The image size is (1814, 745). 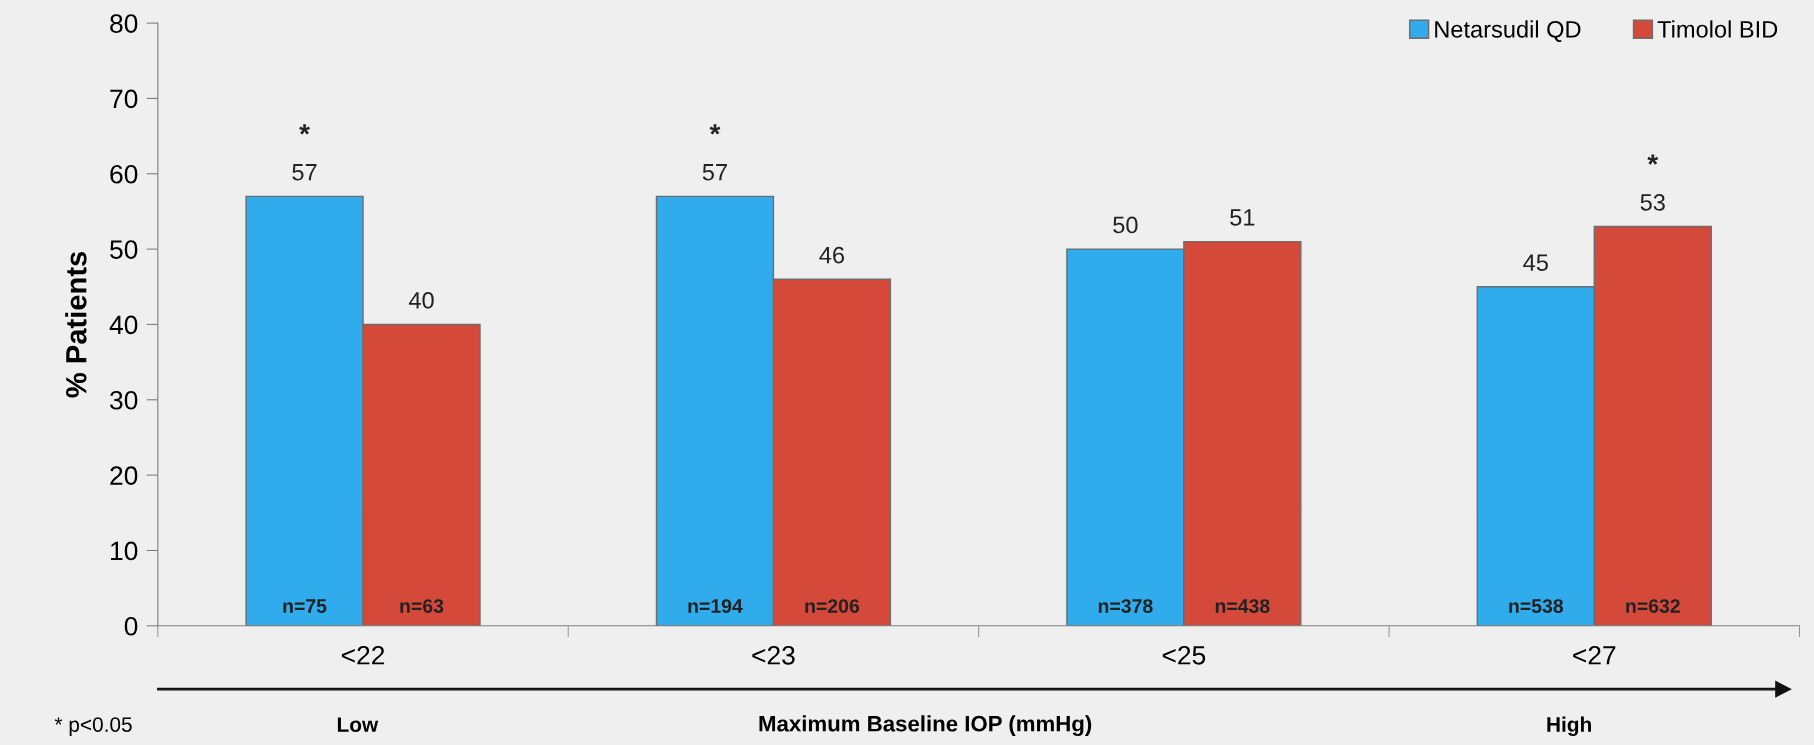 What do you see at coordinates (76, 324) in the screenshot?
I see `y-axis-title: % Patients` at bounding box center [76, 324].